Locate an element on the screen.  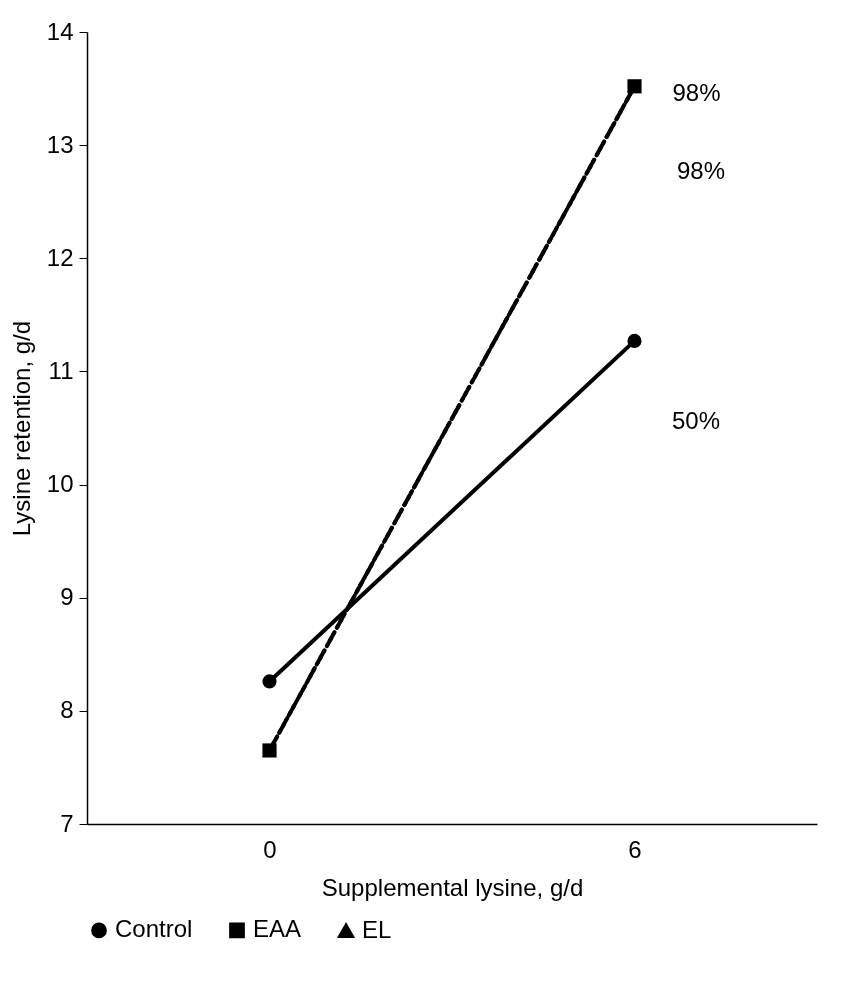
y-tick-label: 11 is located at coordinates (61, 370).